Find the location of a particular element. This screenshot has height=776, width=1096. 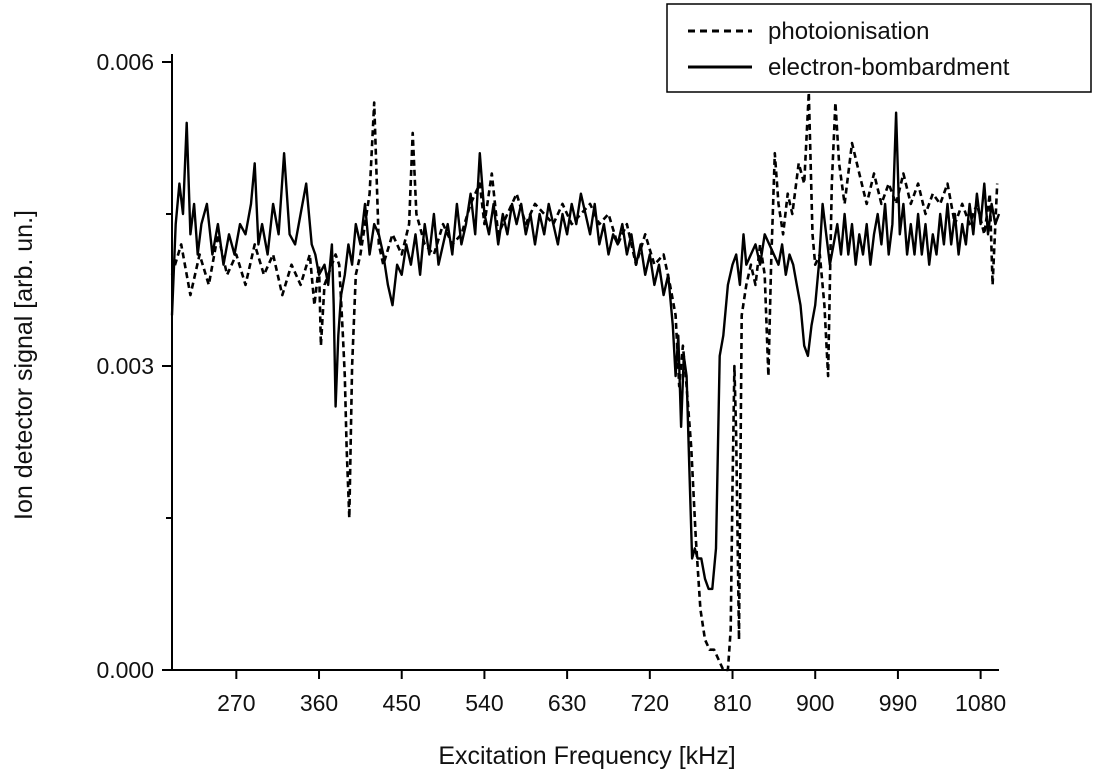

legend-box is located at coordinates (879, 48).